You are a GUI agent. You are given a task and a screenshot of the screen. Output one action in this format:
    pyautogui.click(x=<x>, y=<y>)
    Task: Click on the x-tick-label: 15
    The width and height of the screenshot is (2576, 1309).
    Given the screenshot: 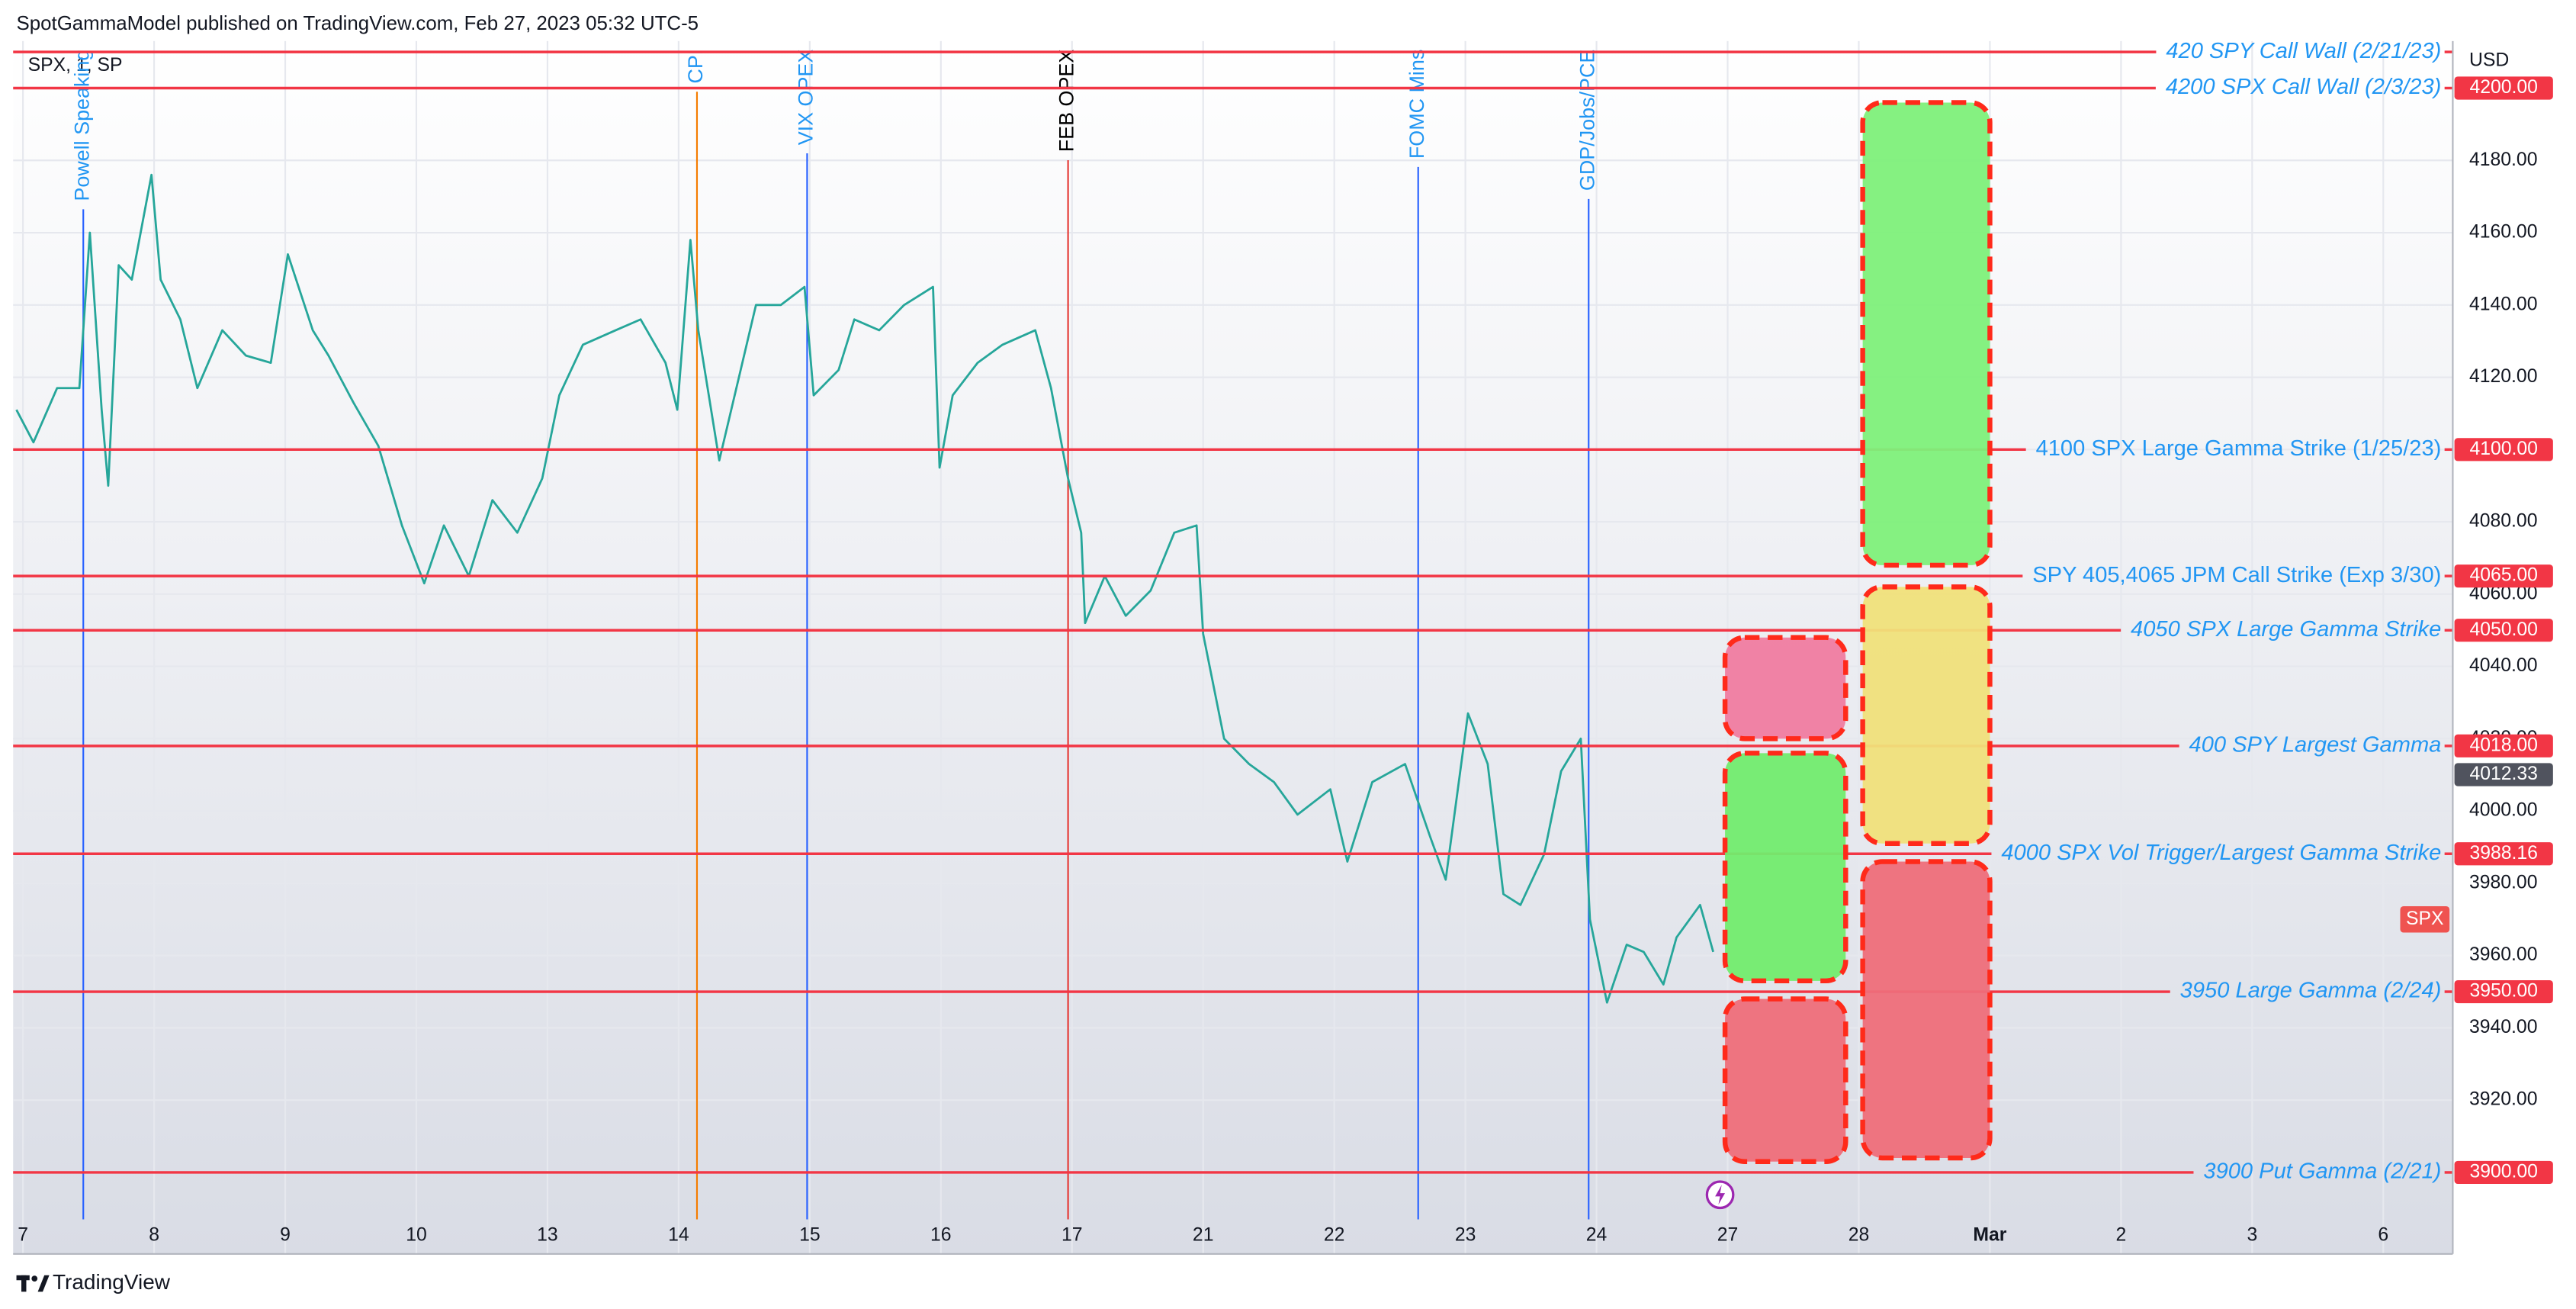 What is the action you would take?
    pyautogui.click(x=810, y=1235)
    